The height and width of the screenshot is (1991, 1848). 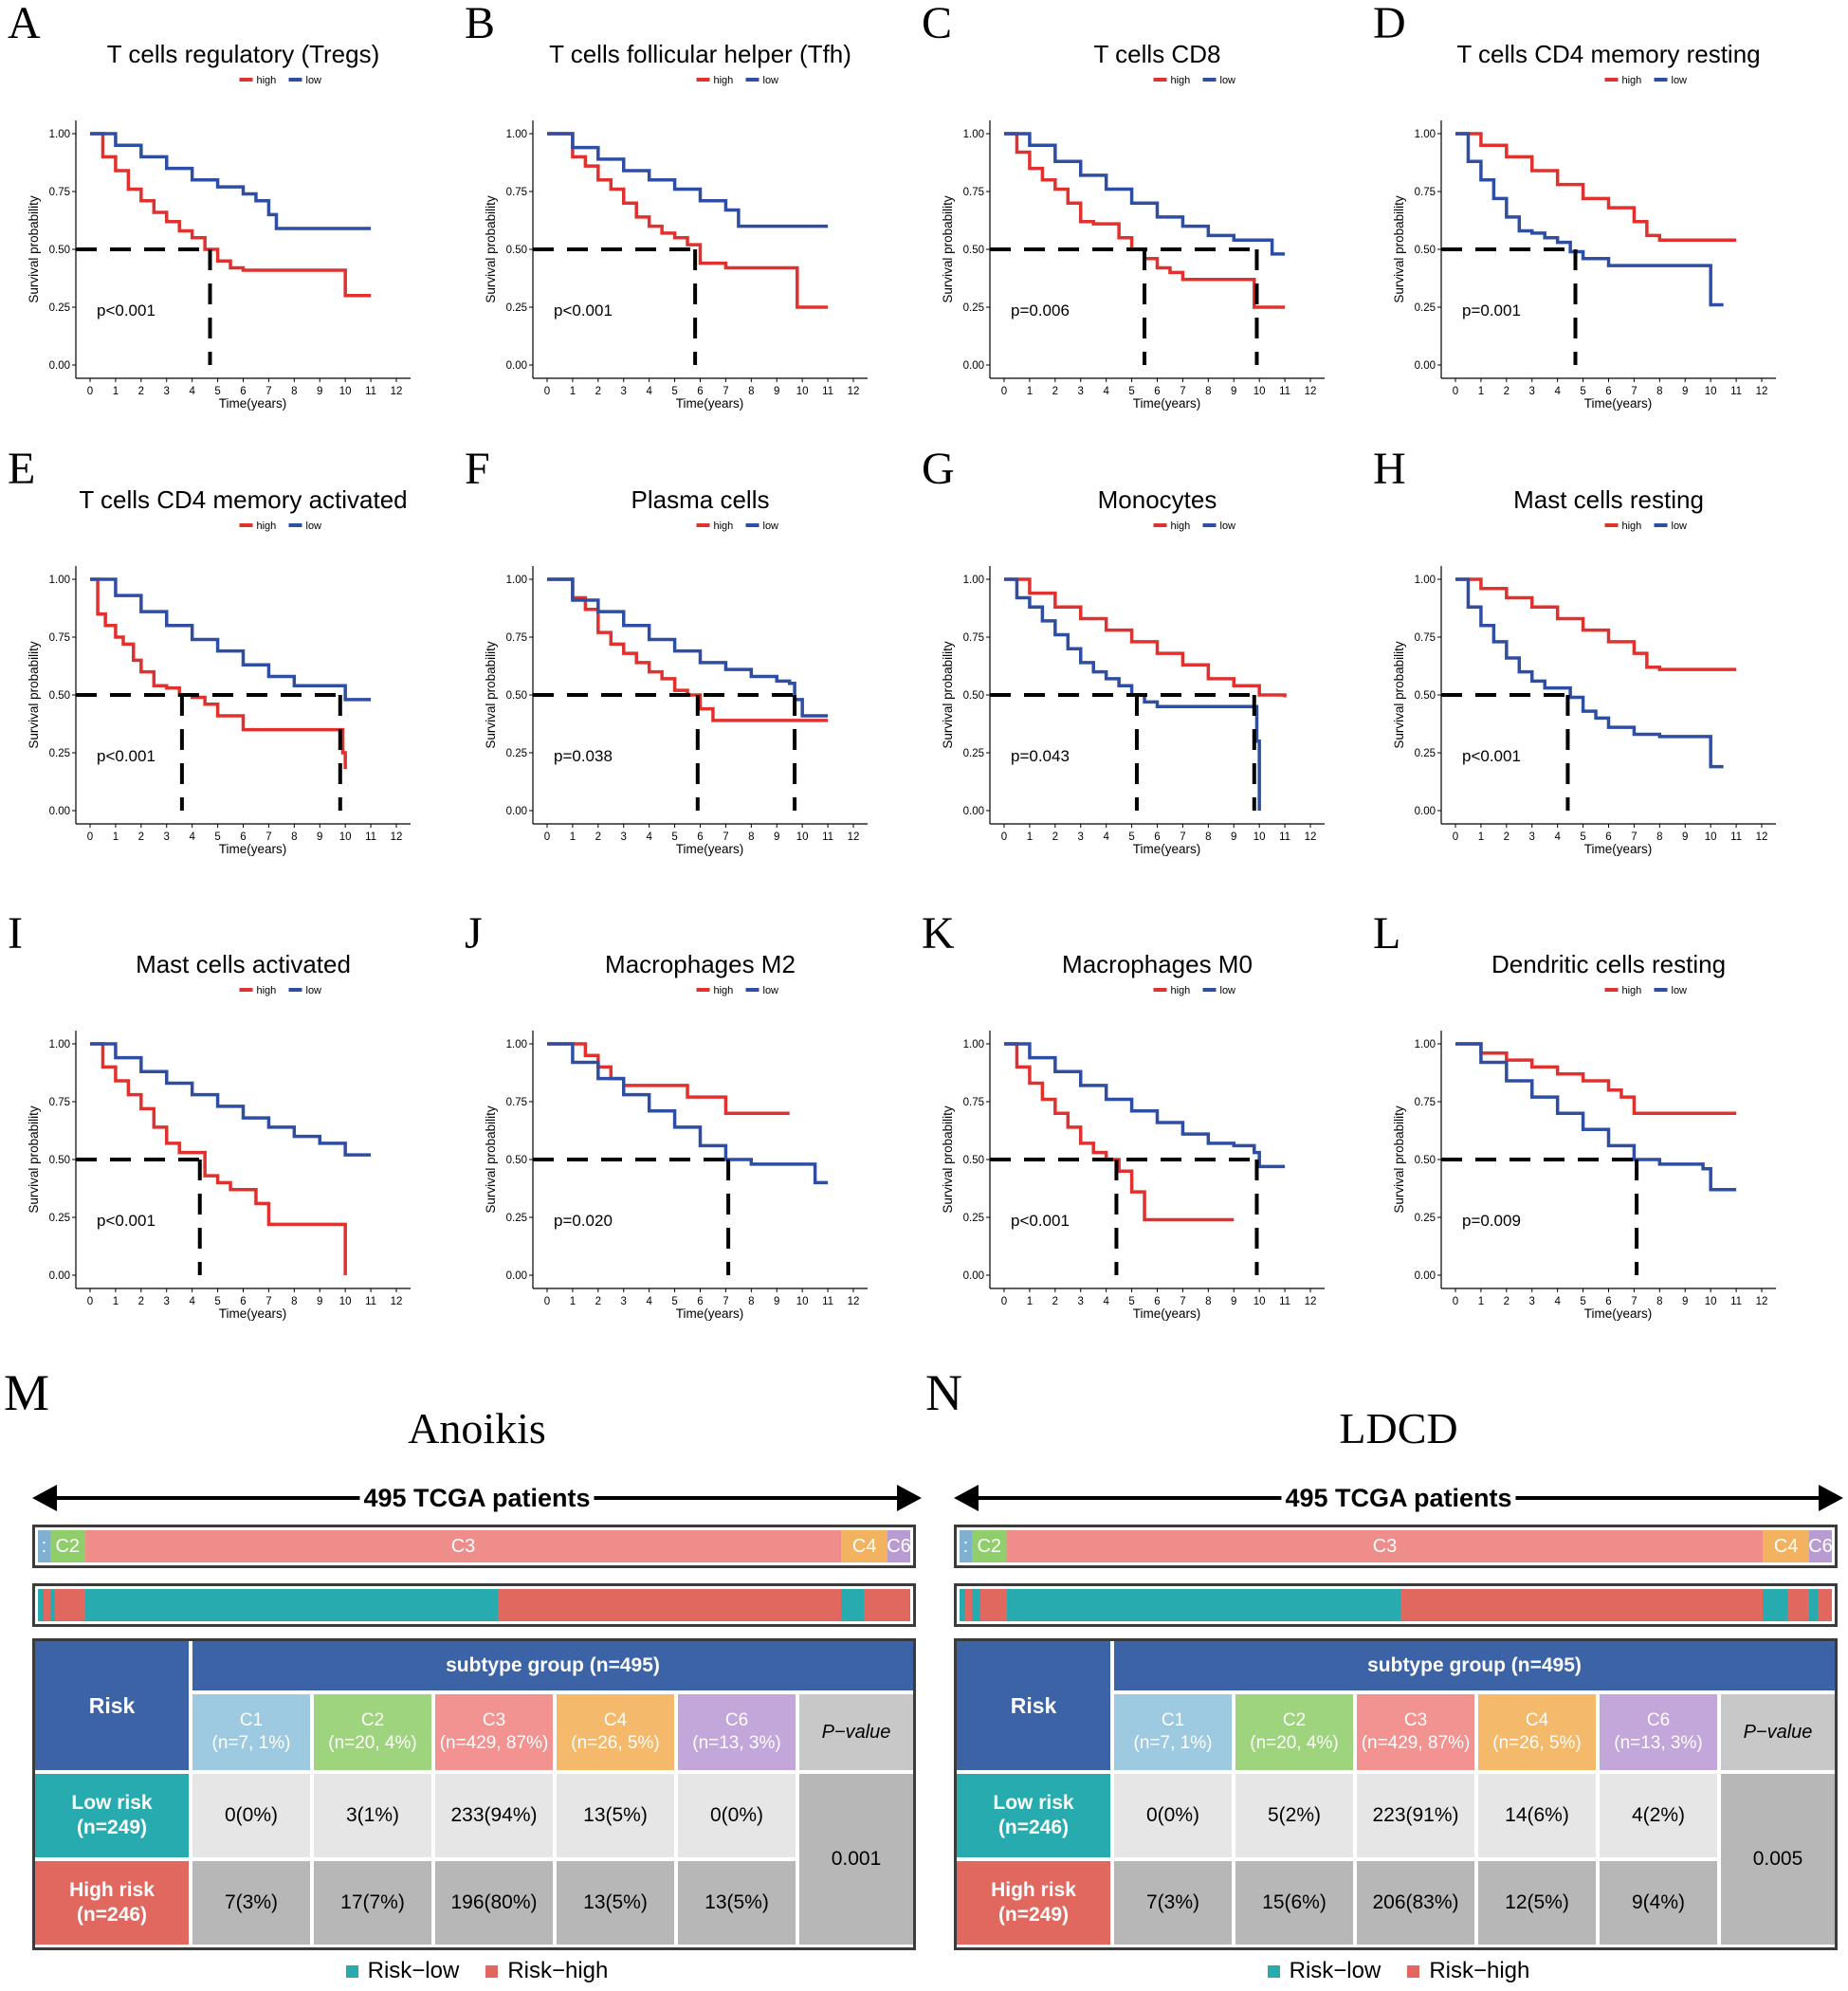 I want to click on high-risk-name: High risk, so click(x=112, y=1890).